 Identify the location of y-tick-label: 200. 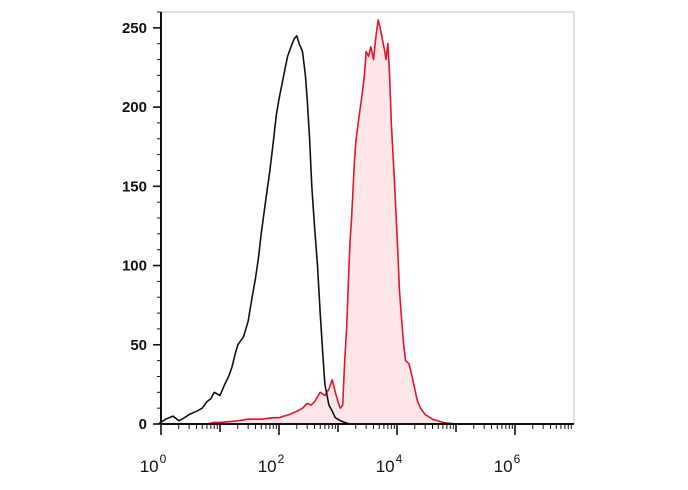
(134, 107).